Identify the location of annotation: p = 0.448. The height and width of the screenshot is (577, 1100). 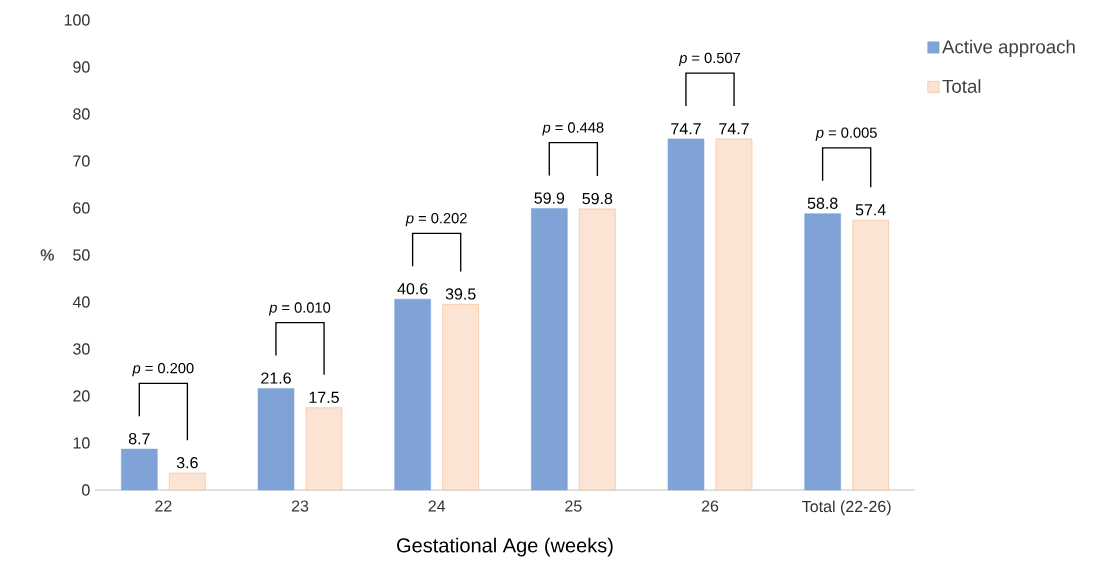
(573, 129).